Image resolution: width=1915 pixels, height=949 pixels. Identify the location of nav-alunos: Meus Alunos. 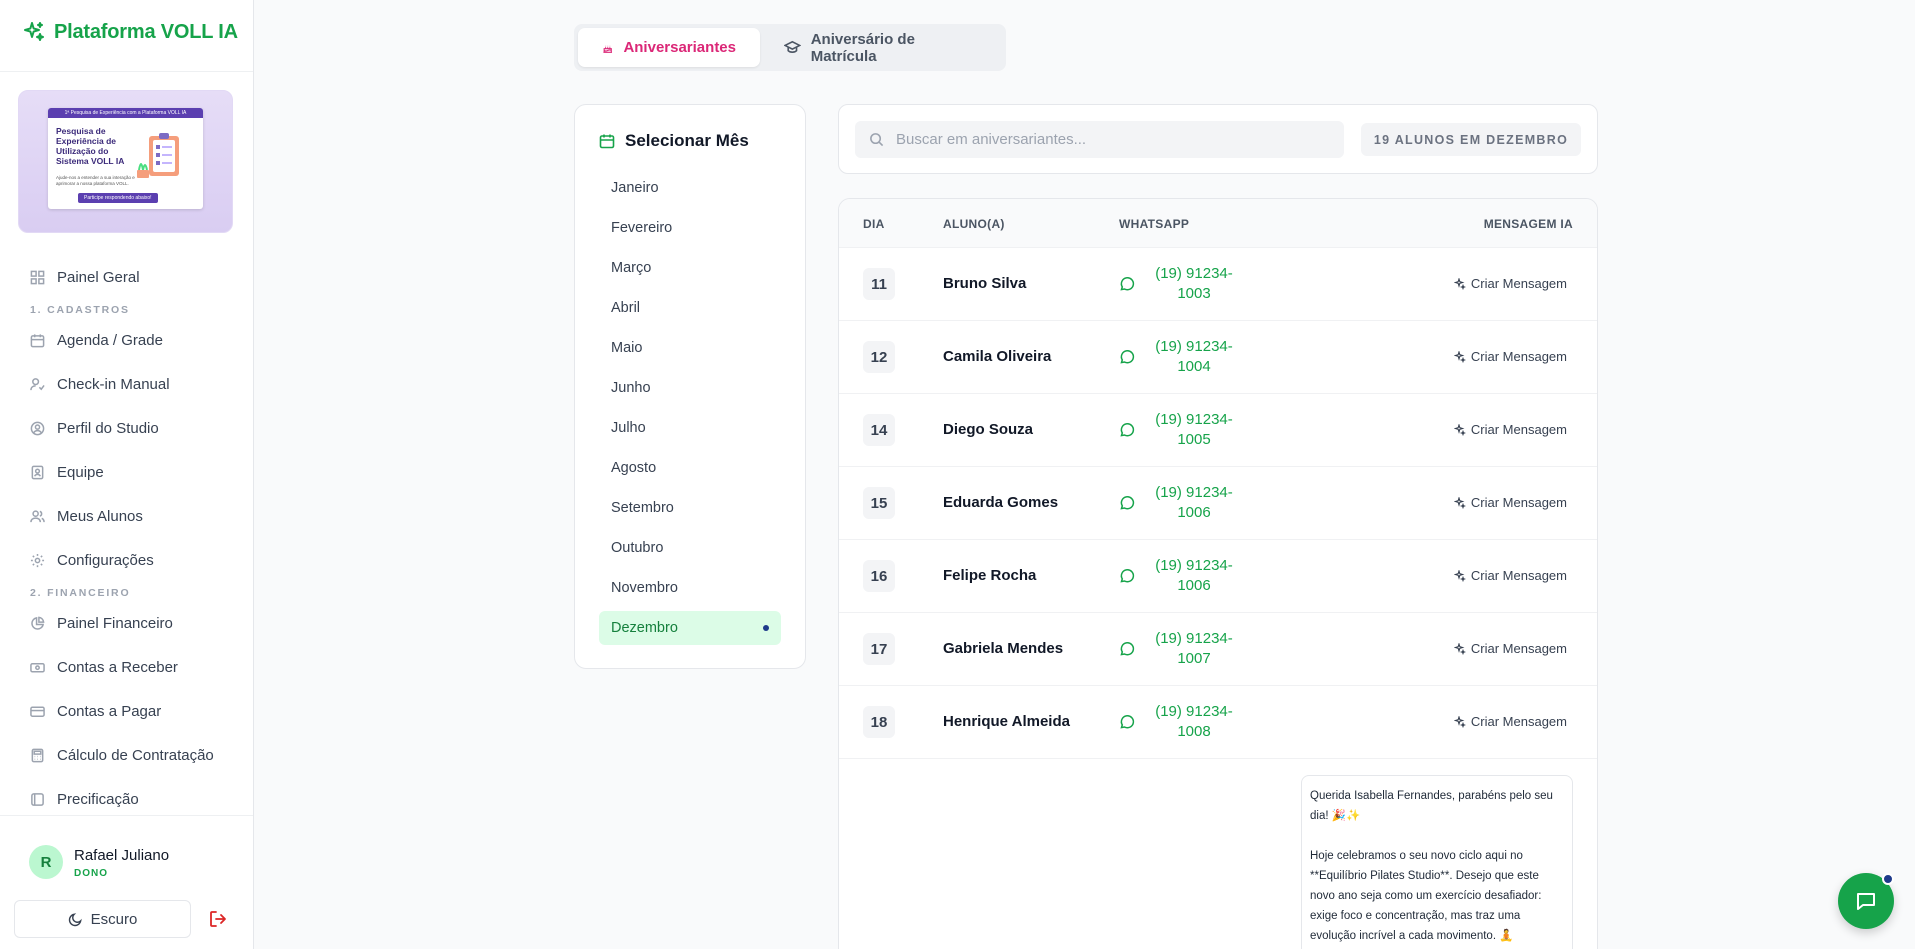
(86, 516).